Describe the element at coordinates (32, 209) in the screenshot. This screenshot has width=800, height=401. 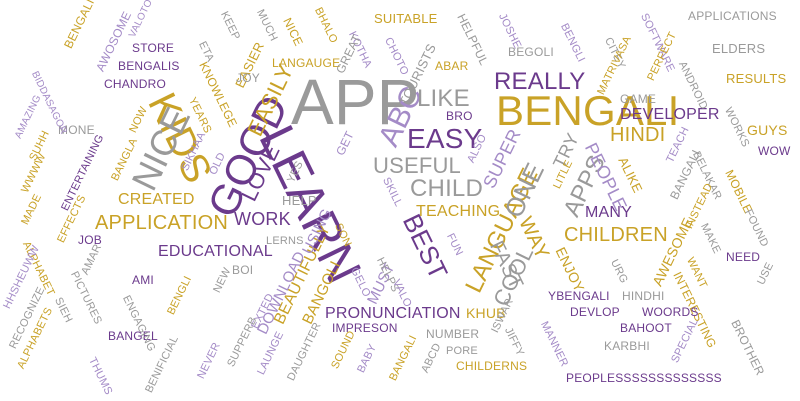
I see `word-made: MADE` at that location.